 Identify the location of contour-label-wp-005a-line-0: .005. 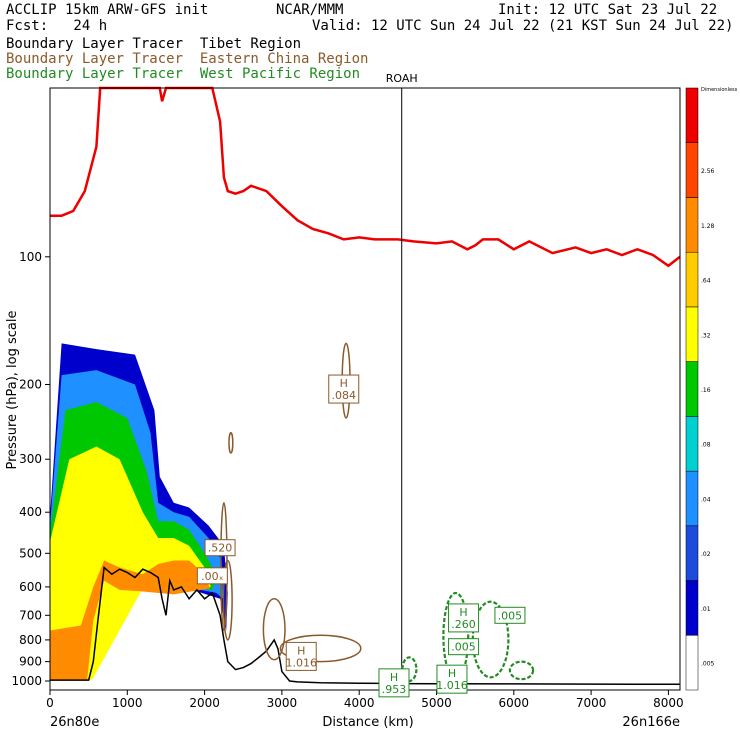
(510, 615).